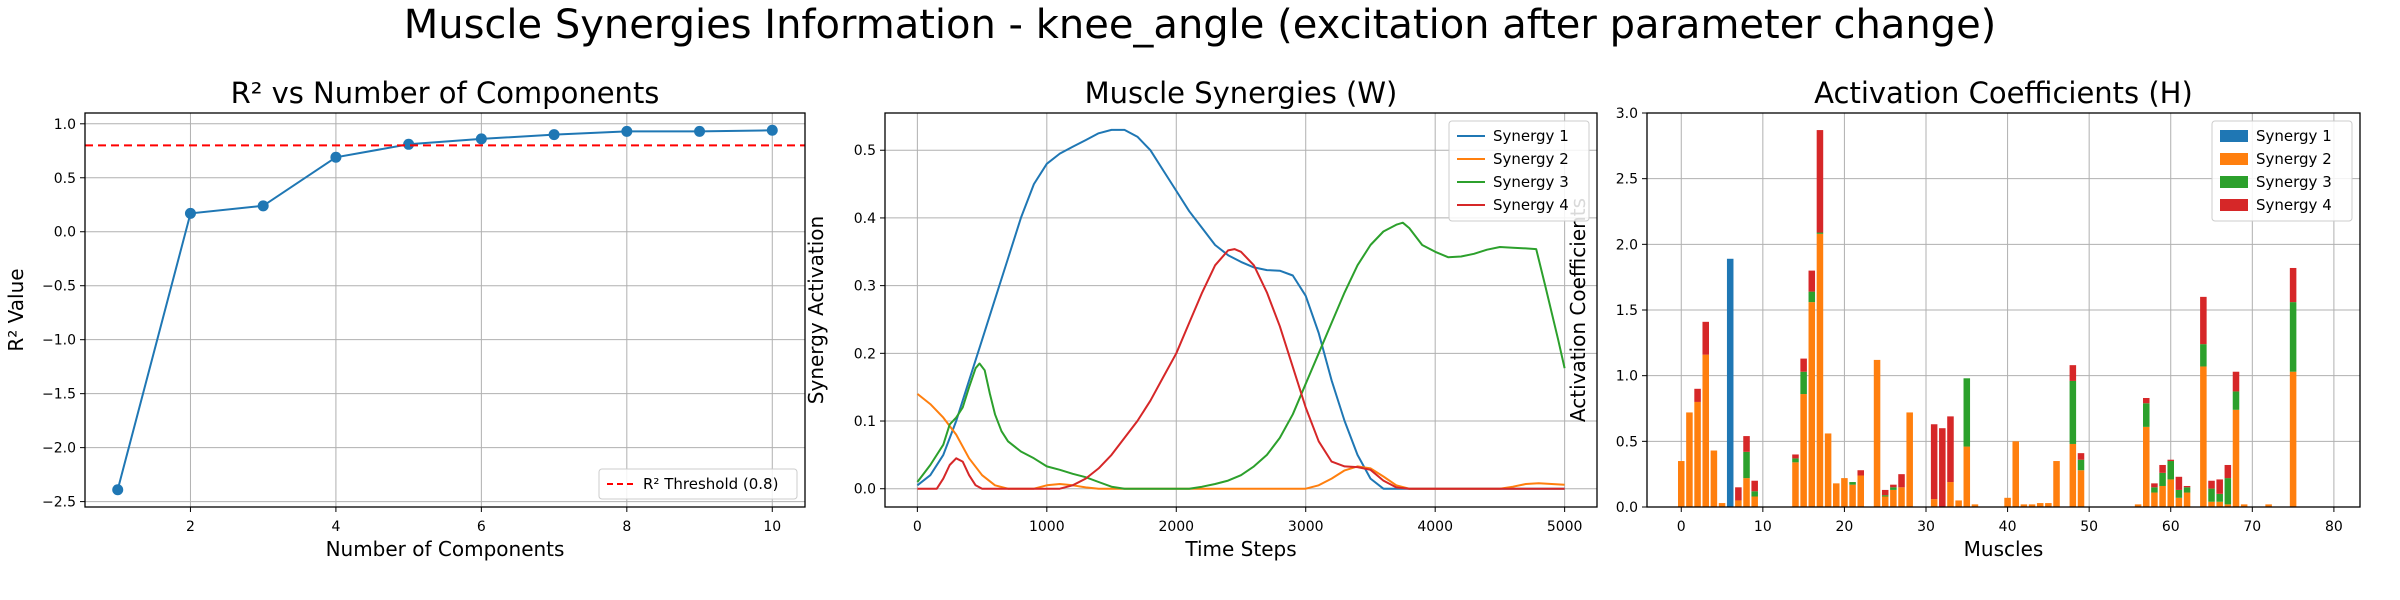 This screenshot has height=600, width=2400. What do you see at coordinates (59, 503) in the screenshot?
I see `y-tick-label: −2.5` at bounding box center [59, 503].